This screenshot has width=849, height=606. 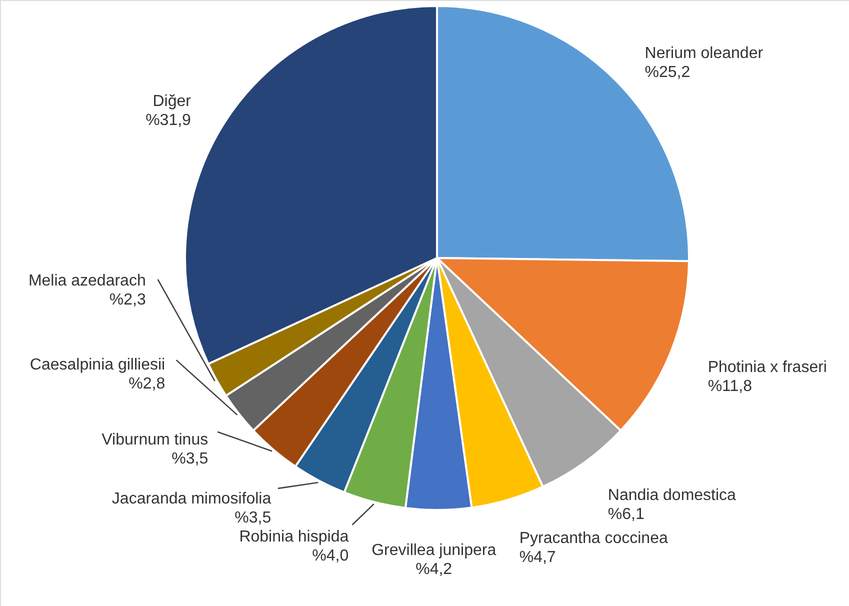 I want to click on data-label: %4,2, so click(x=434, y=569).